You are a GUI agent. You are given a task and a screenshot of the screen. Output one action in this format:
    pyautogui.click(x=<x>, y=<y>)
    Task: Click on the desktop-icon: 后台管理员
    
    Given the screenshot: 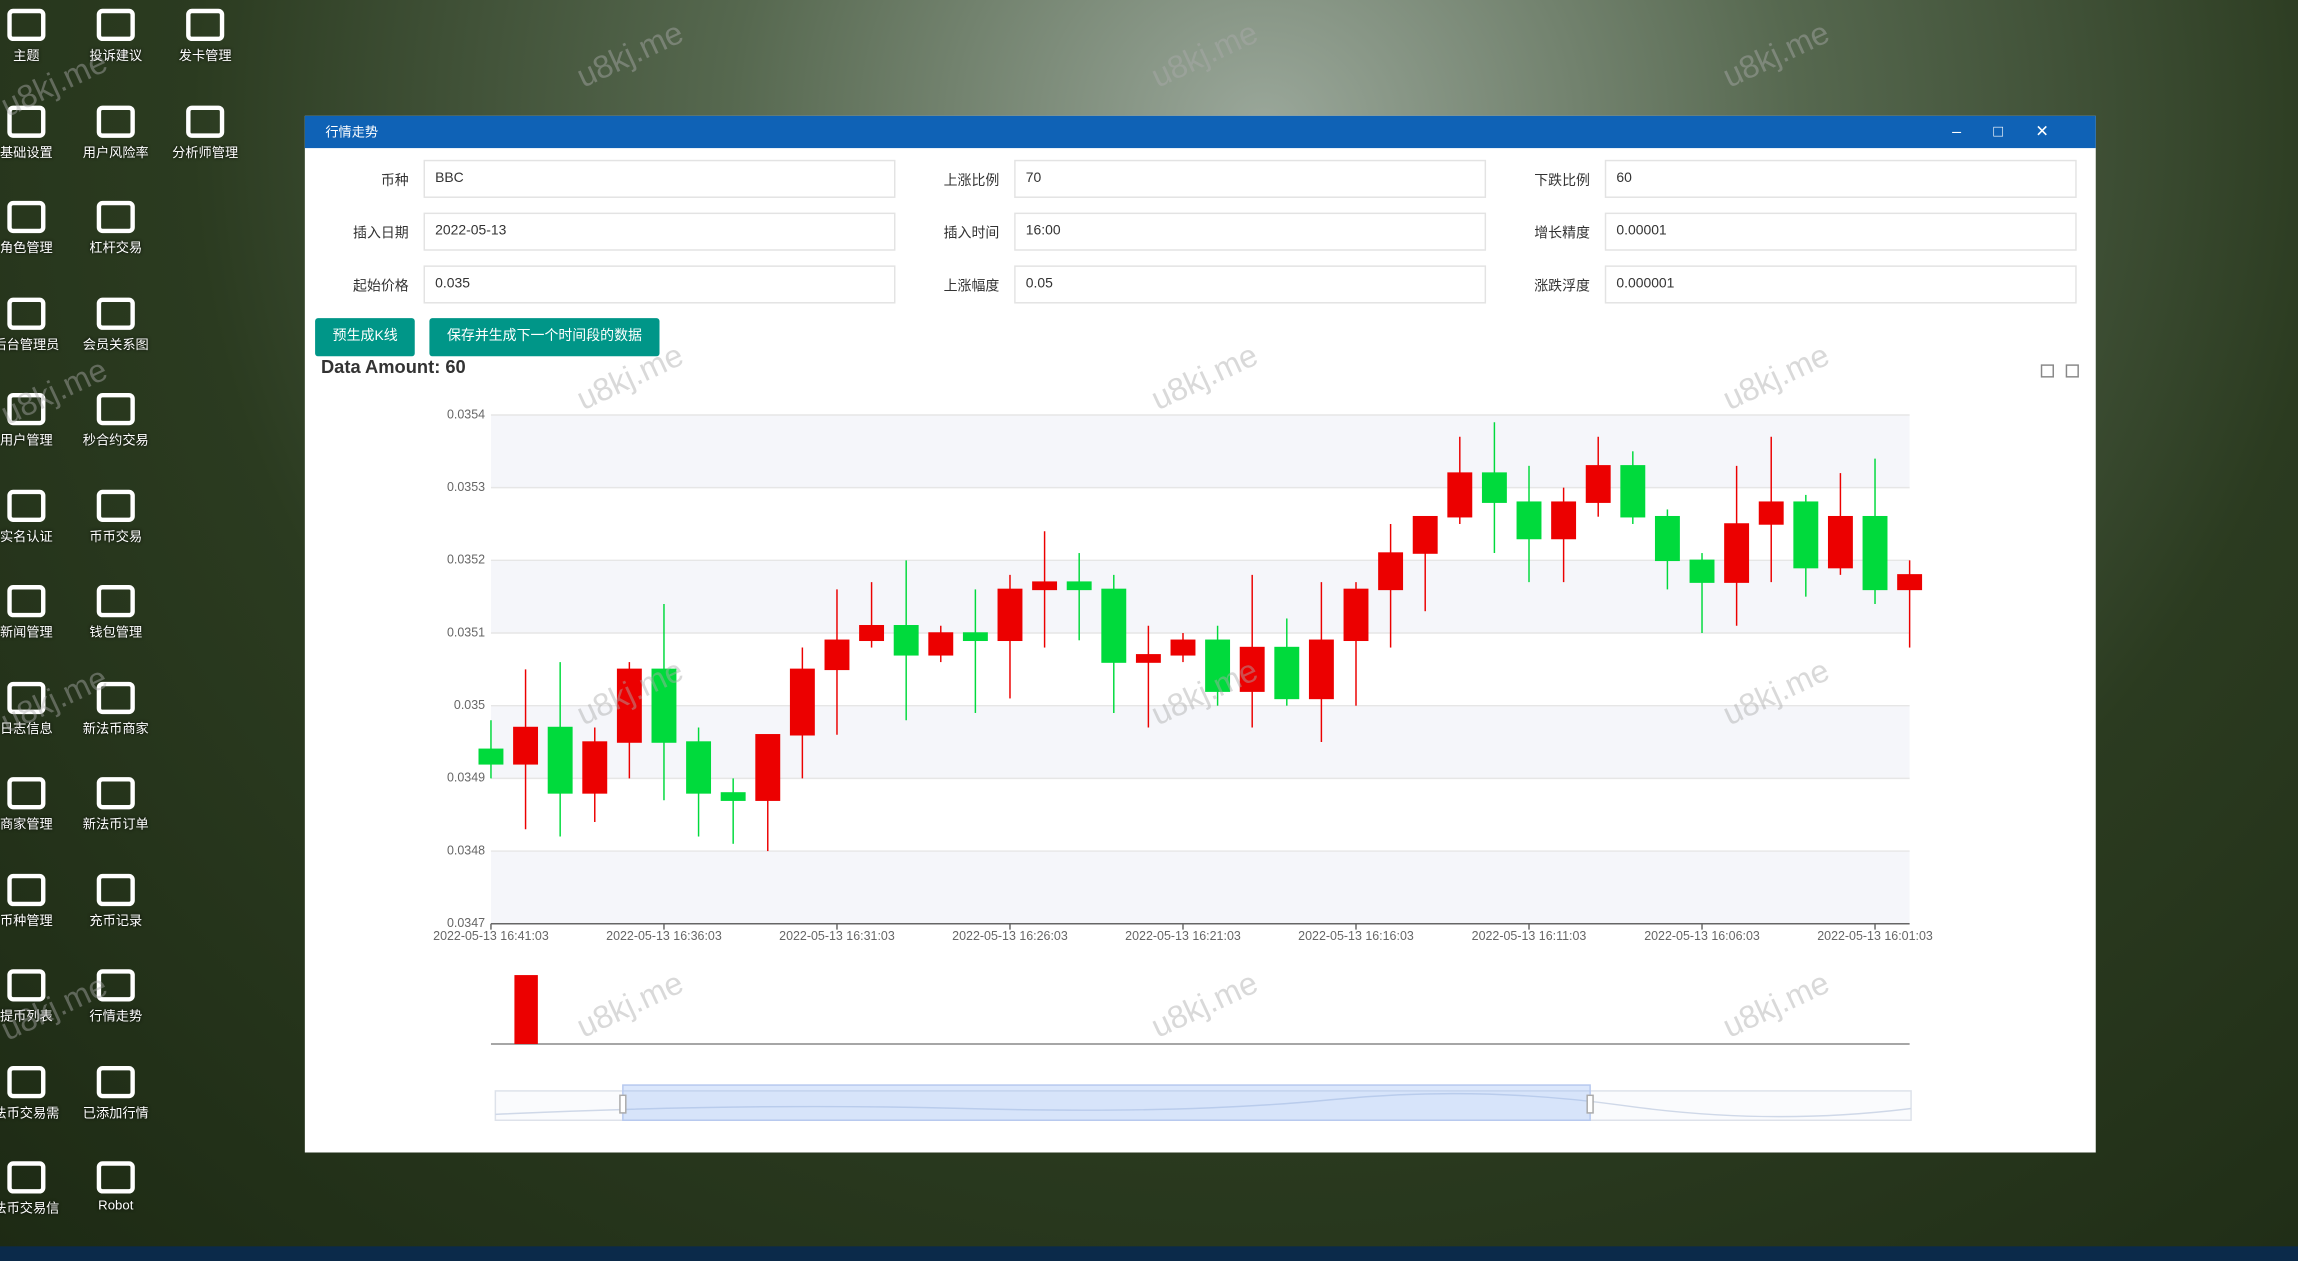 What is the action you would take?
    pyautogui.click(x=35, y=324)
    